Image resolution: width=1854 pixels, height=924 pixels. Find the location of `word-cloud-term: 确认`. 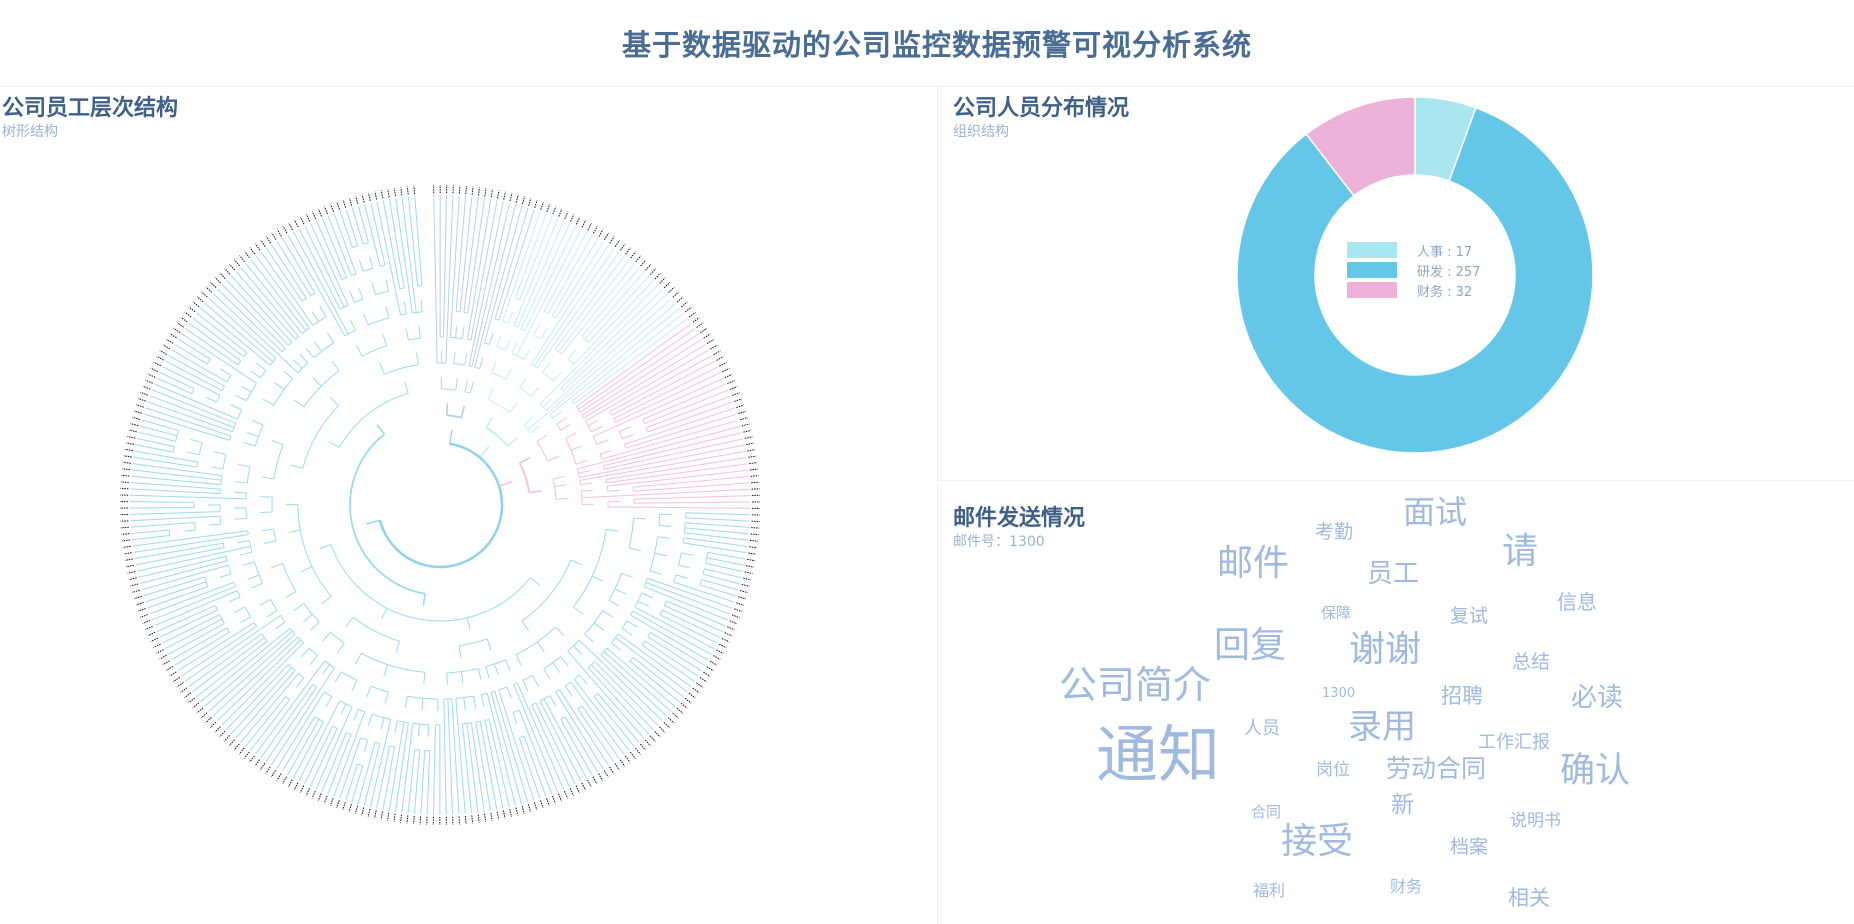

word-cloud-term: 确认 is located at coordinates (1595, 771).